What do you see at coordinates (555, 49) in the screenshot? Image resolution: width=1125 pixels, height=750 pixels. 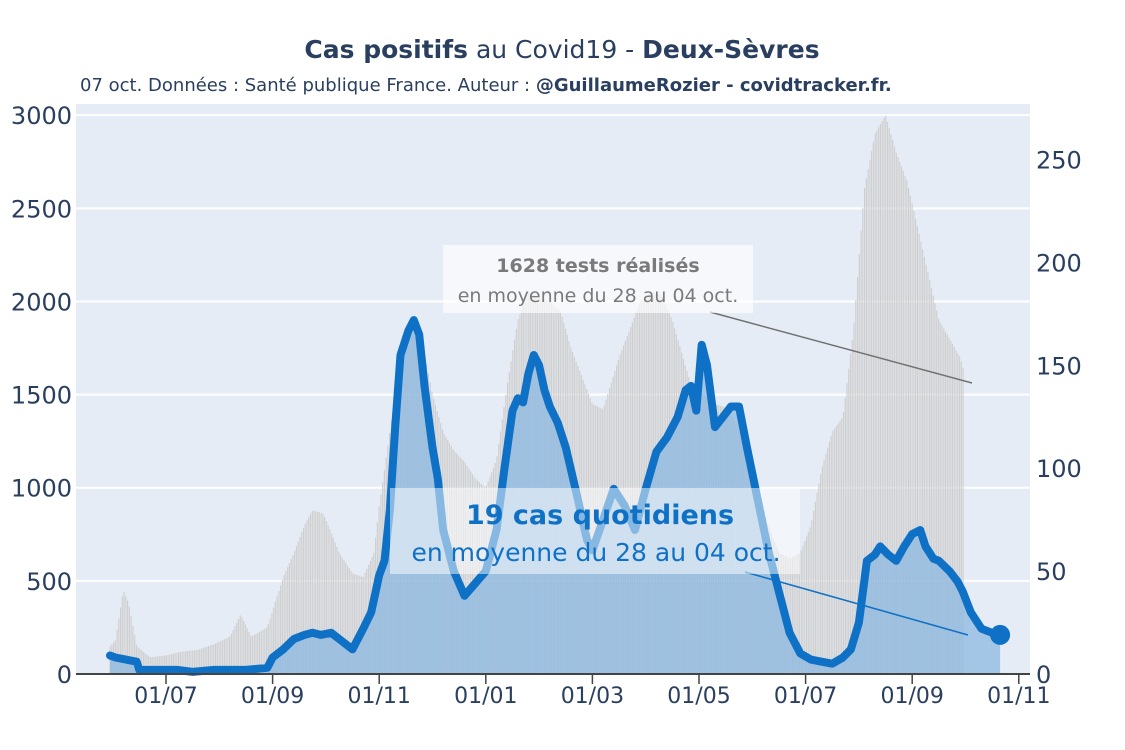 I see `chart-title-part2: au Covid19 -` at bounding box center [555, 49].